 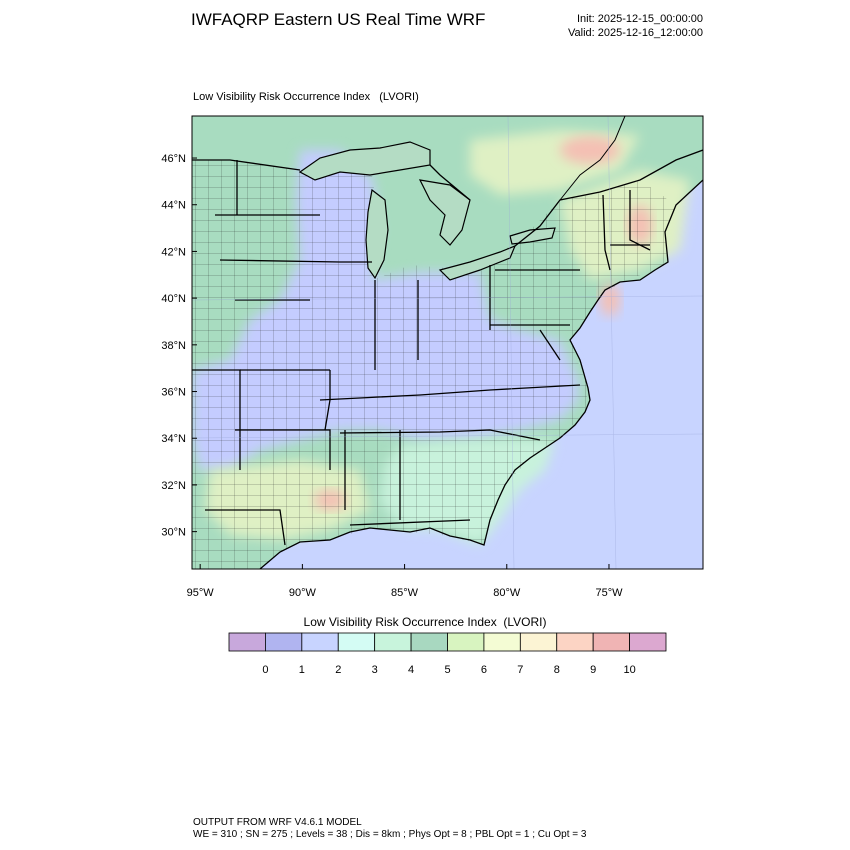 I want to click on colorbar-tick-label: 1, so click(x=302, y=670).